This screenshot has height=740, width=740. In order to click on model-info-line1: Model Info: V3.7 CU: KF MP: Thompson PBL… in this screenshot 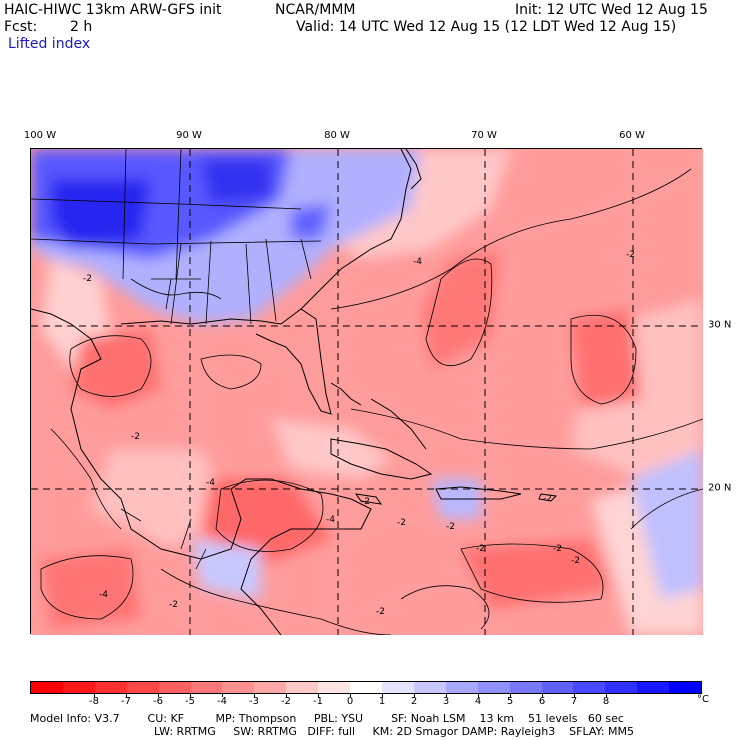, I will do `click(327, 718)`.